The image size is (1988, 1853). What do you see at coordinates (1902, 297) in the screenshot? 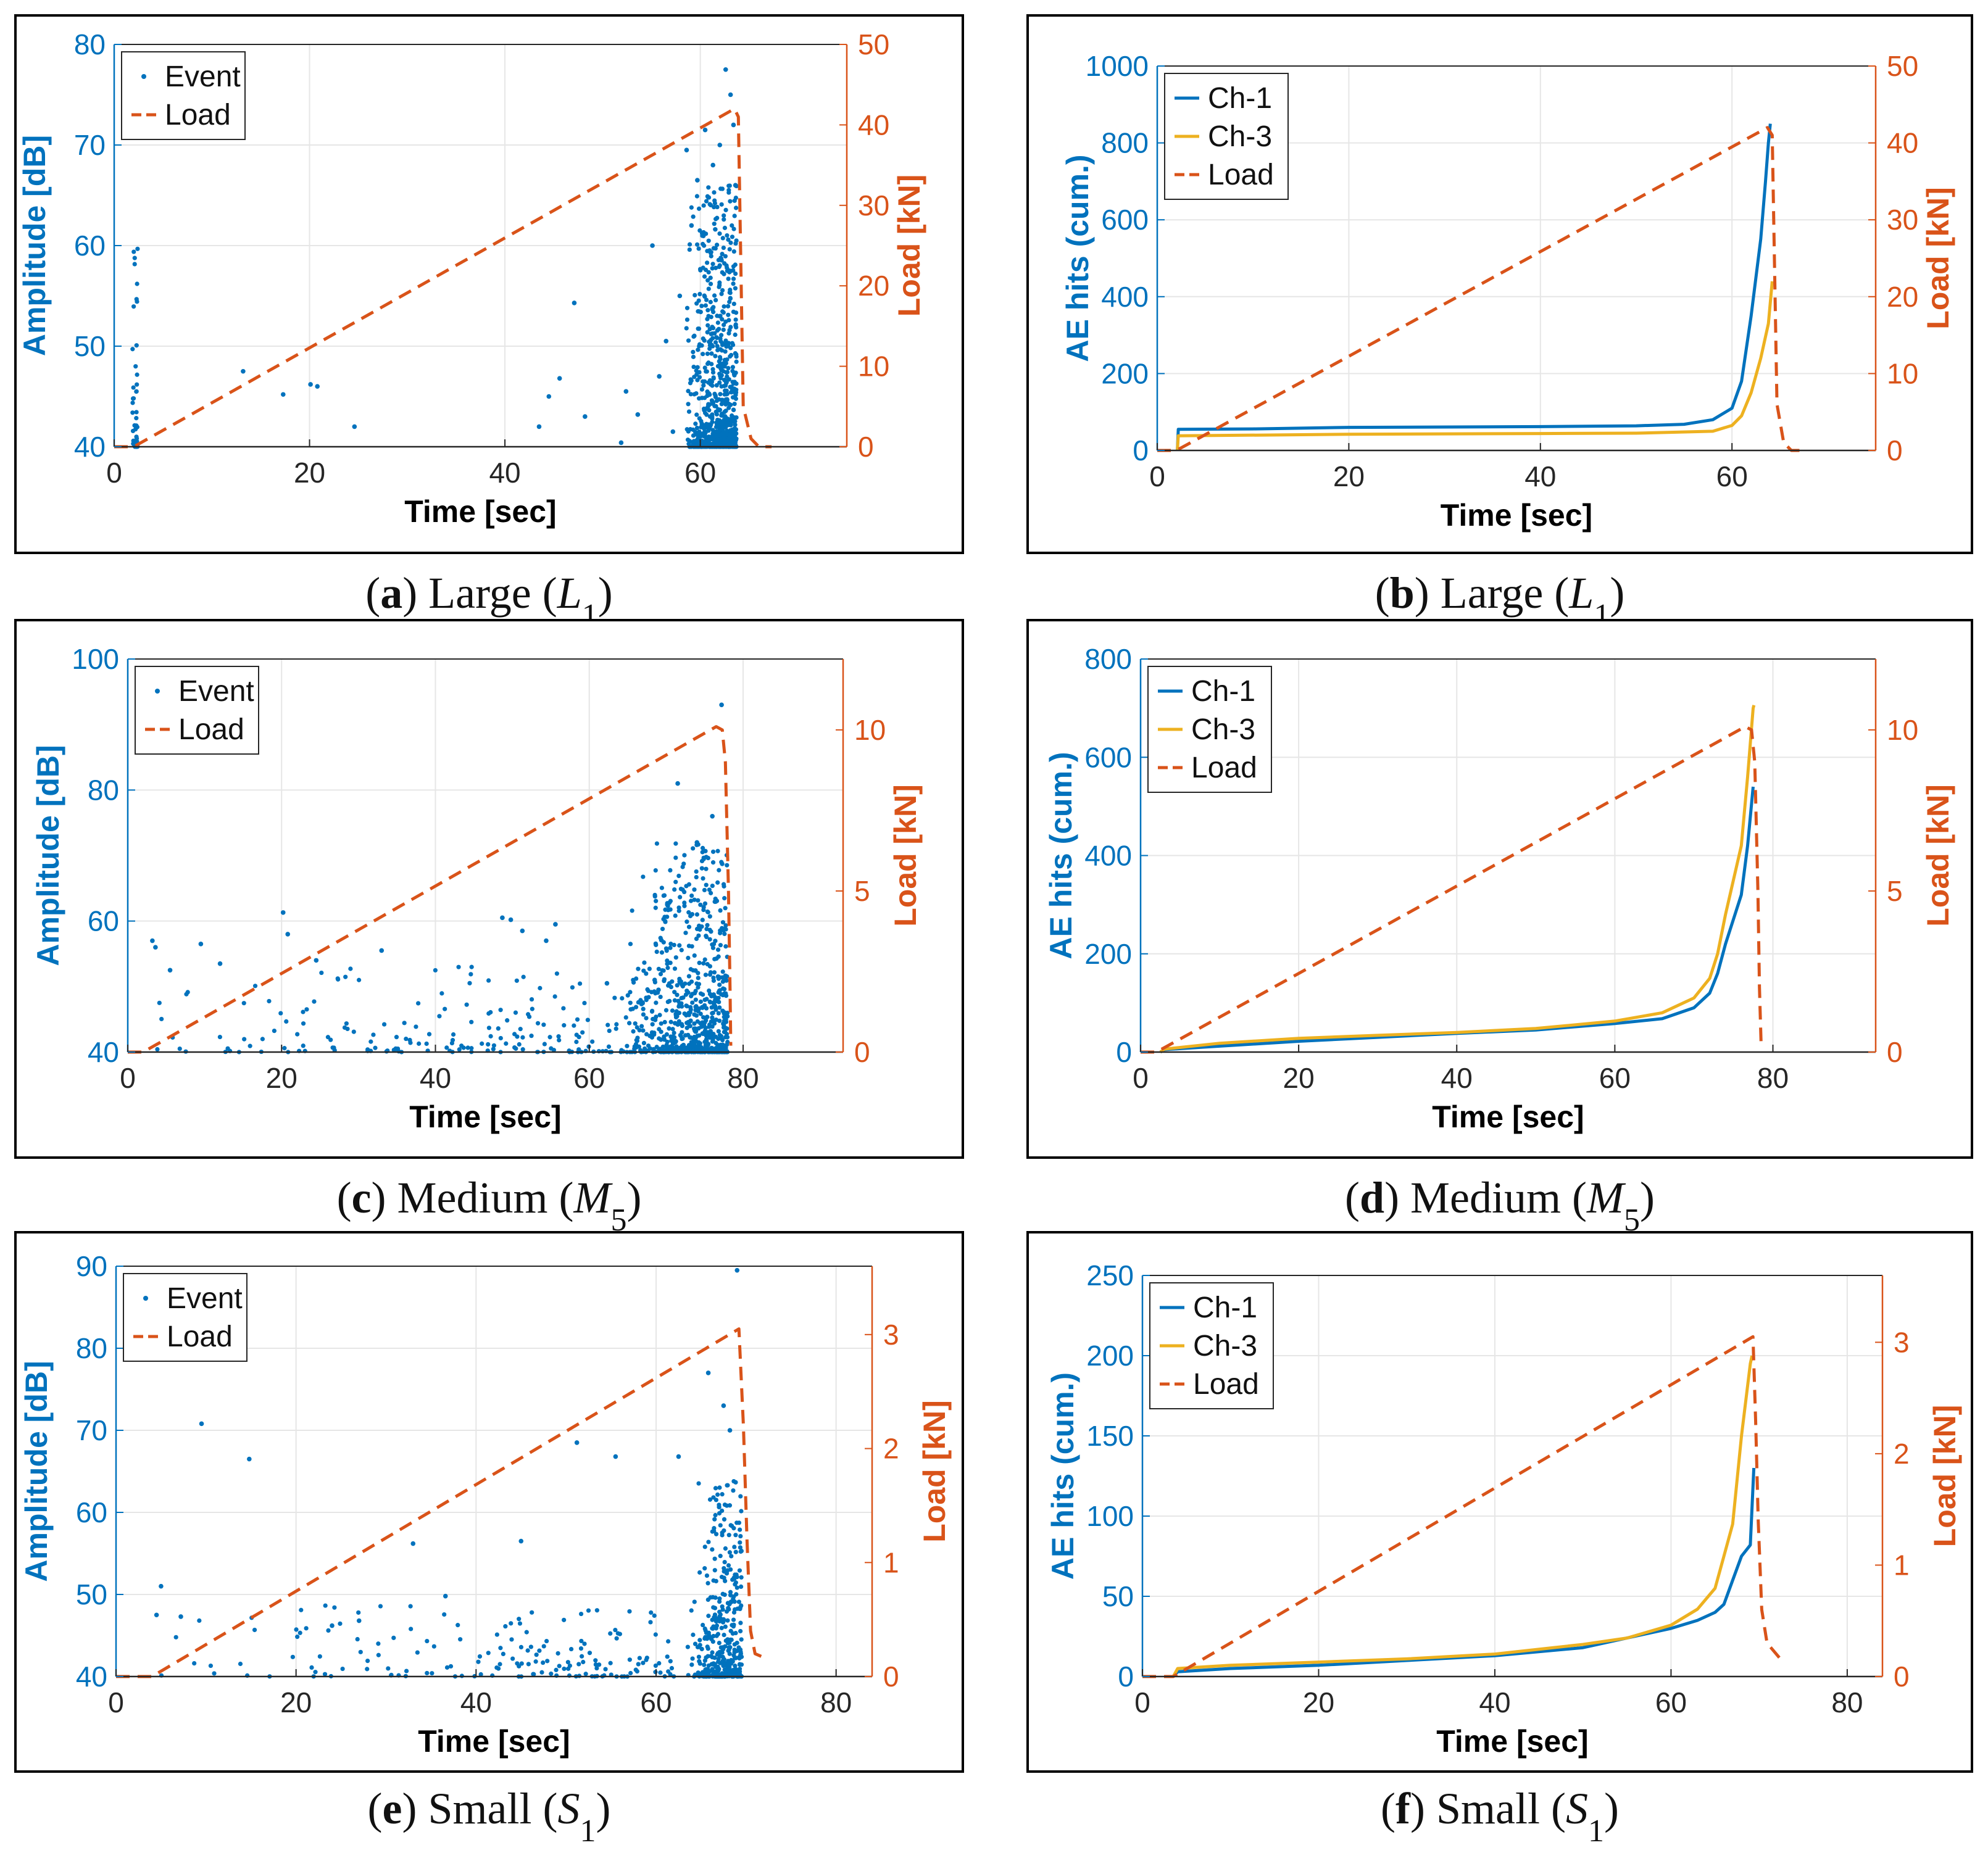
I see `y2-tick-label: 20` at bounding box center [1902, 297].